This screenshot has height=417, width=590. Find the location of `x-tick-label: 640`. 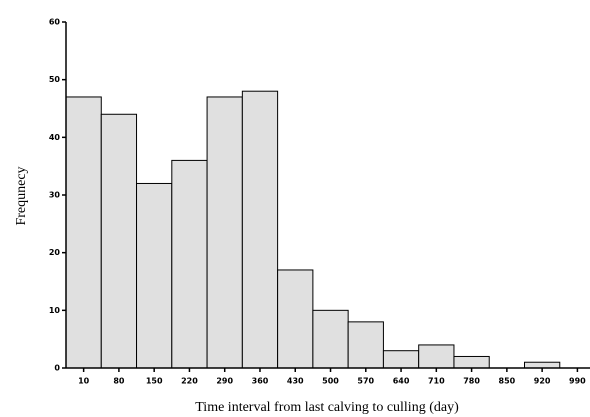

x-tick-label: 640 is located at coordinates (401, 381).